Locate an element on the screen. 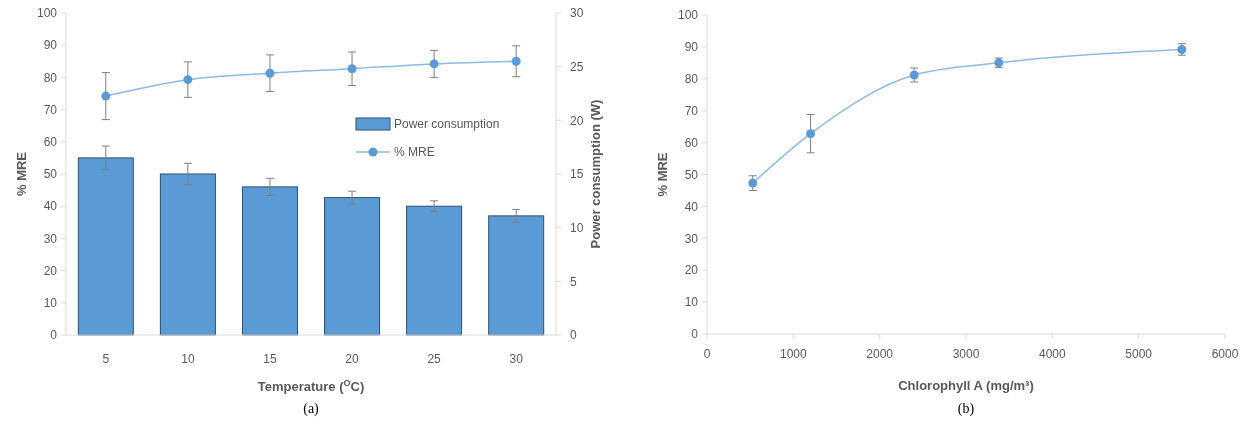  x-tick-label: 10 is located at coordinates (188, 359).